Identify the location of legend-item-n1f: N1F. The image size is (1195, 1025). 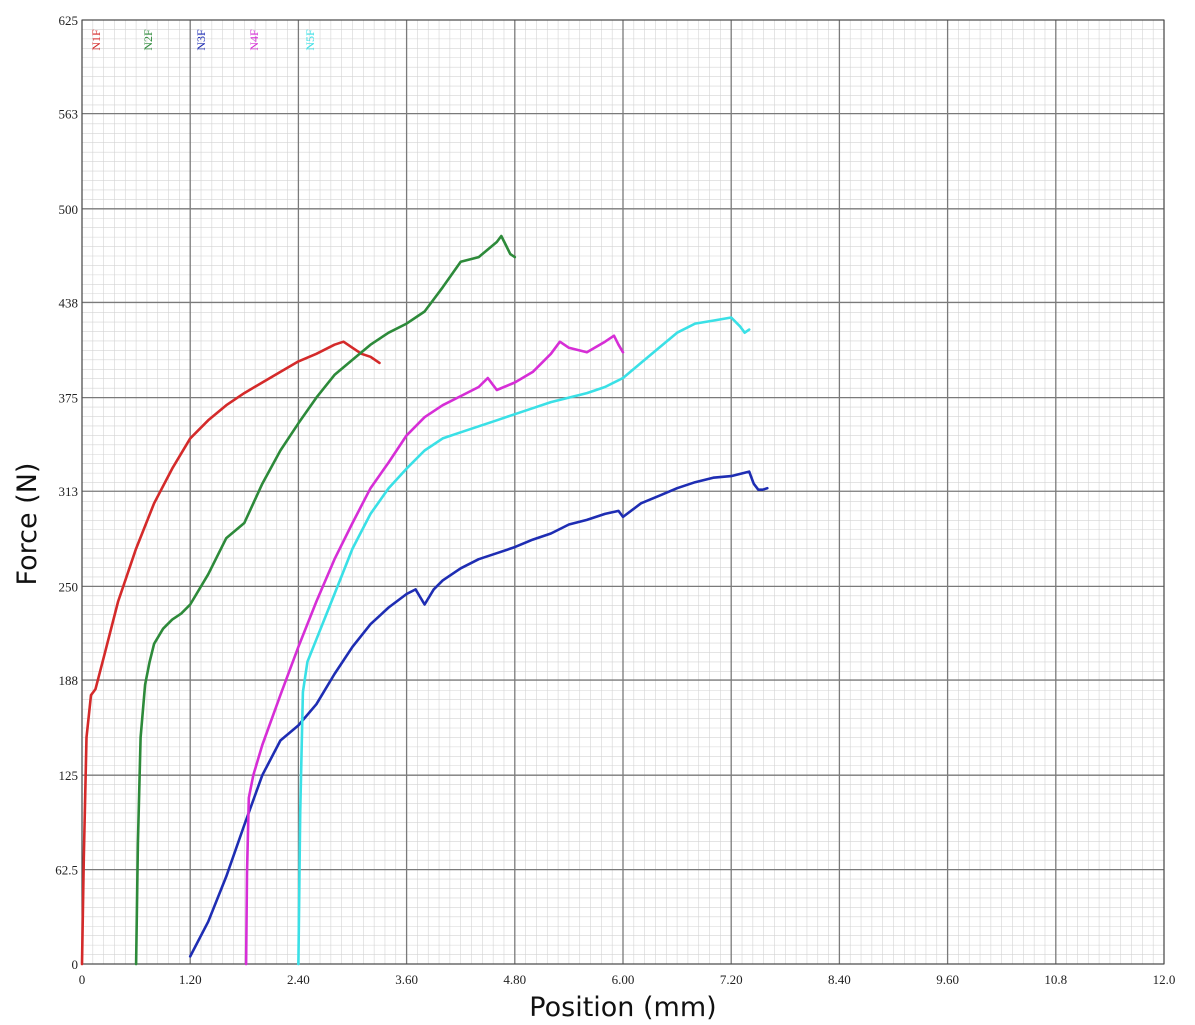
(96, 40).